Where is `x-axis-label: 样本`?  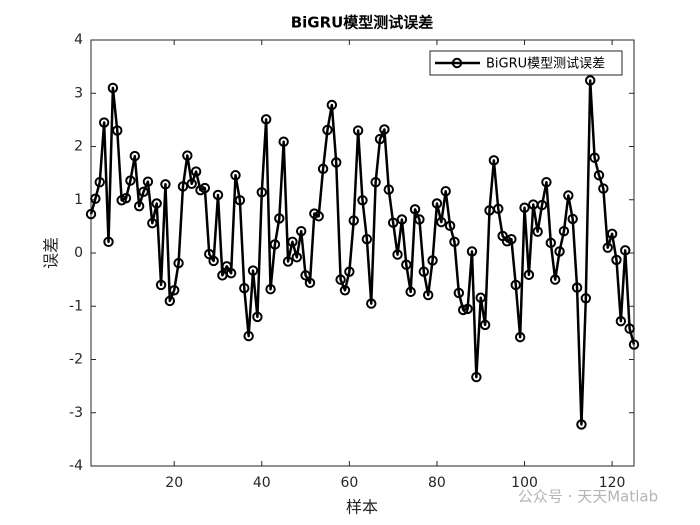 x-axis-label: 样本 is located at coordinates (362, 507).